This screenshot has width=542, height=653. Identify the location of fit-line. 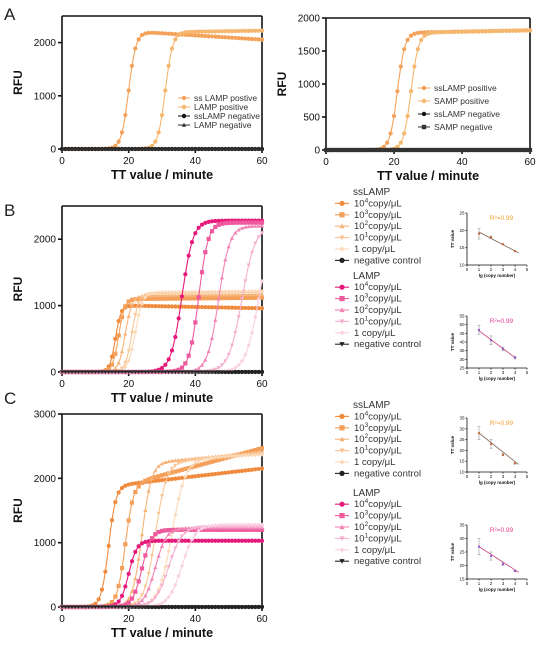
(498, 448).